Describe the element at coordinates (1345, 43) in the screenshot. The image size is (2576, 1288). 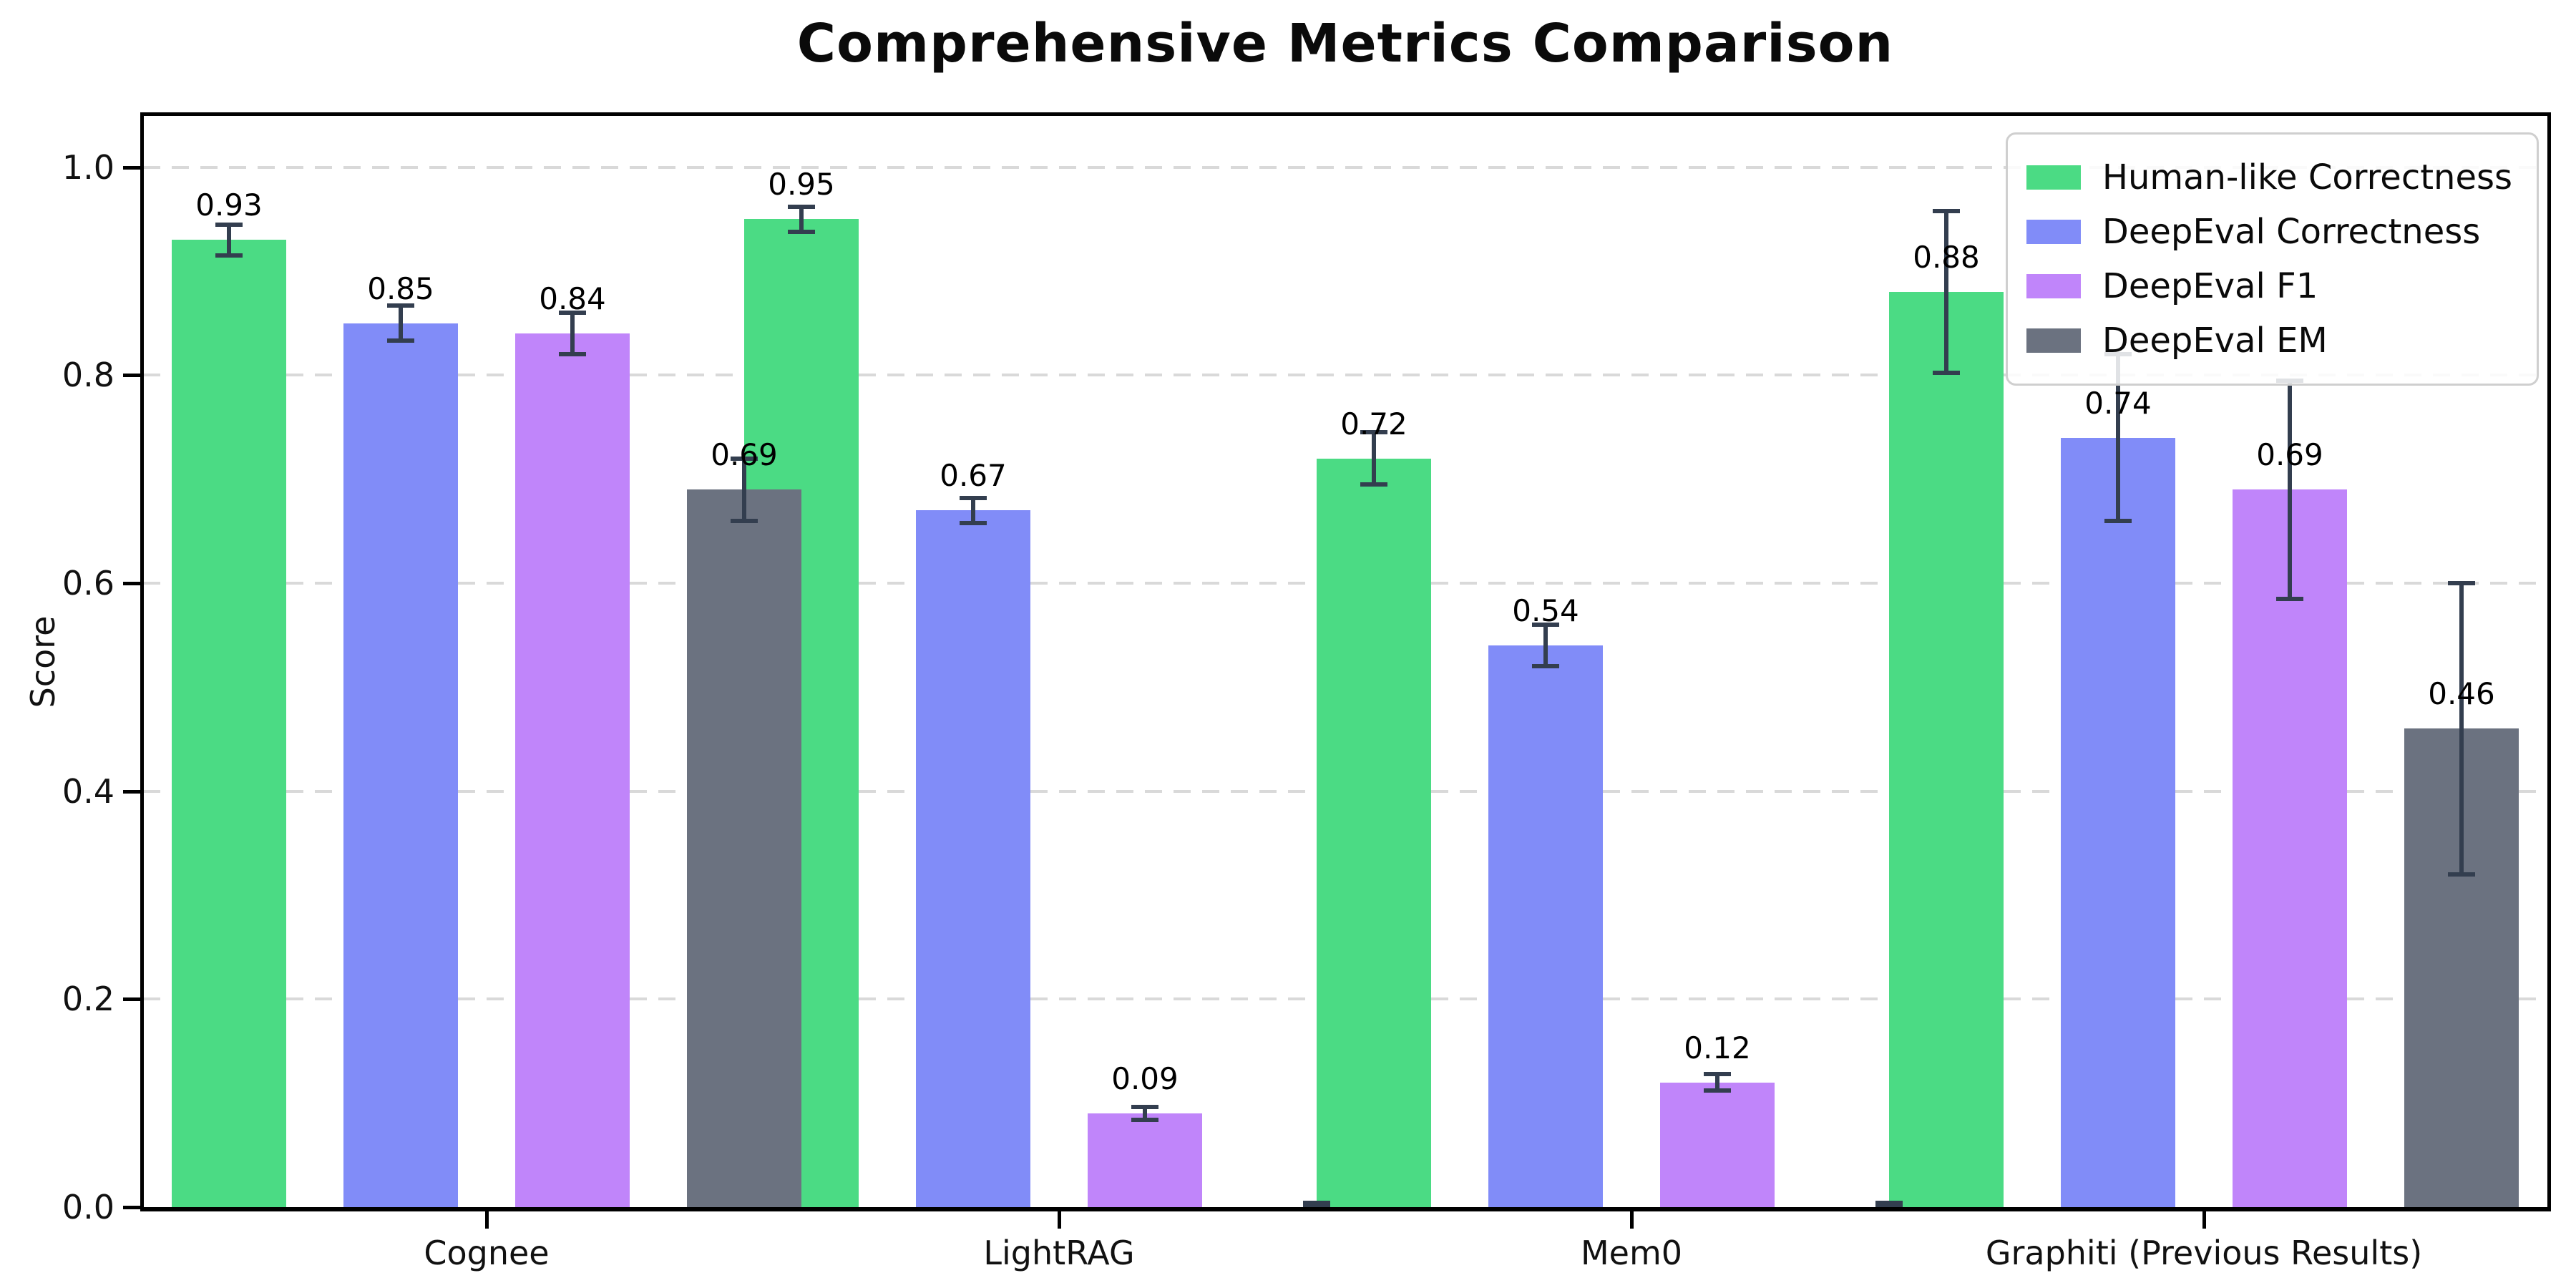
I see `chart-title: Comprehensive Metrics Comparison` at that location.